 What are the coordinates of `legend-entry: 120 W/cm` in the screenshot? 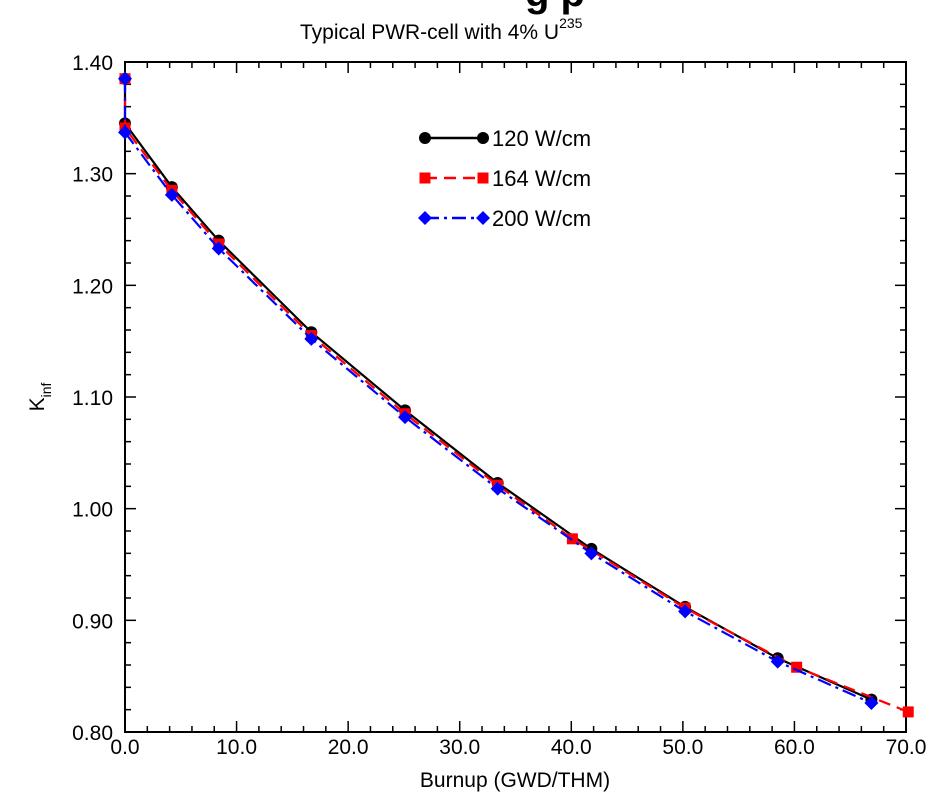 It's located at (505, 138).